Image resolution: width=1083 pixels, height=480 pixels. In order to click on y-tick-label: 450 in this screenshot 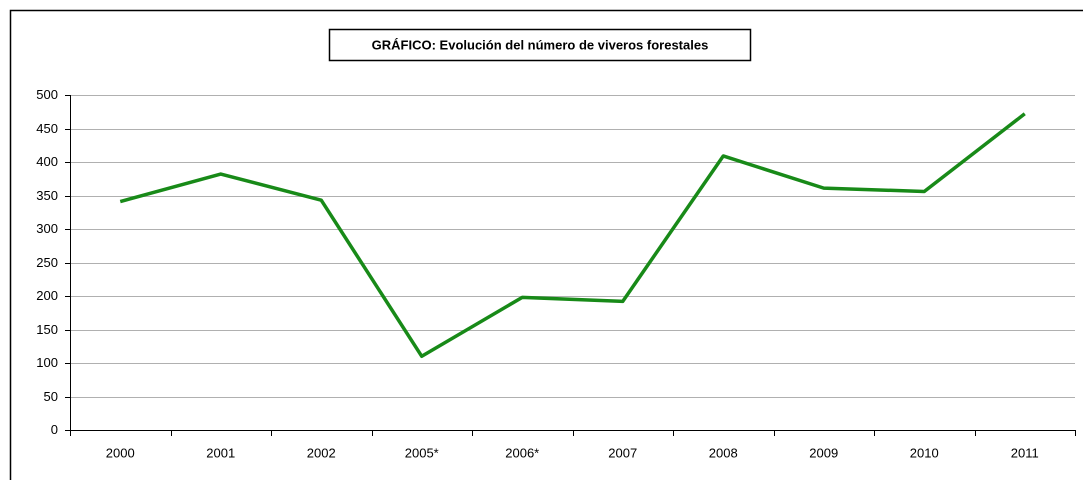, I will do `click(47, 128)`.